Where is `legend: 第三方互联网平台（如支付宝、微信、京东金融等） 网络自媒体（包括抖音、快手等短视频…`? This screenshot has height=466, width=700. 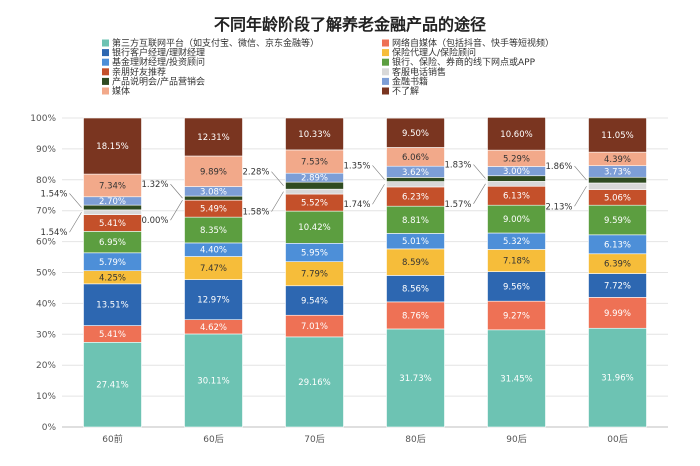 legend: 第三方互联网平台（如支付宝、微信、京东金融等） 网络自媒体（包括抖音、快手等短视频… is located at coordinates (328, 67).